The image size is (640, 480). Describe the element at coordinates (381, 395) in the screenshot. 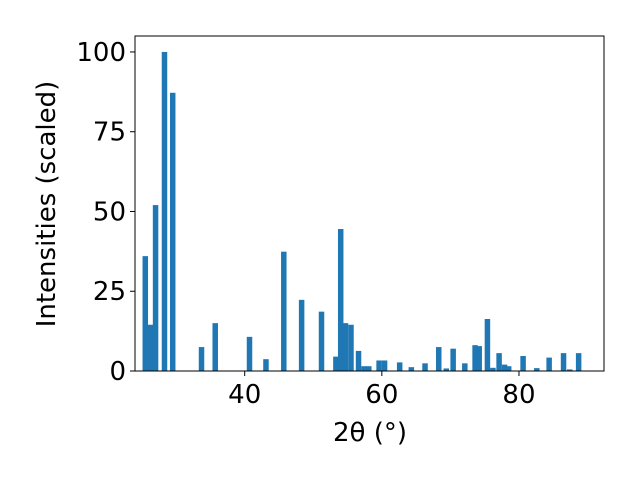

I see `x-tick-label: 60` at that location.